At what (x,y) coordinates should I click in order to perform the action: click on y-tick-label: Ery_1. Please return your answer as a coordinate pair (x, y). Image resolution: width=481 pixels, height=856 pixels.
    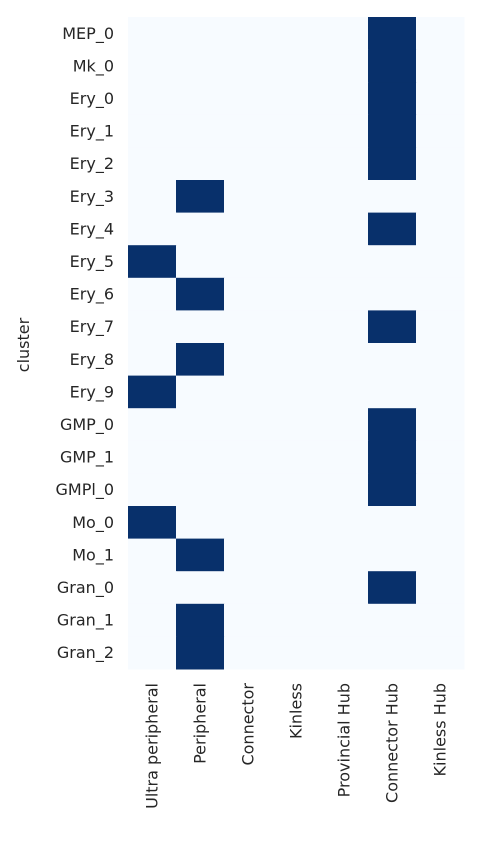
    Looking at the image, I should click on (92, 132).